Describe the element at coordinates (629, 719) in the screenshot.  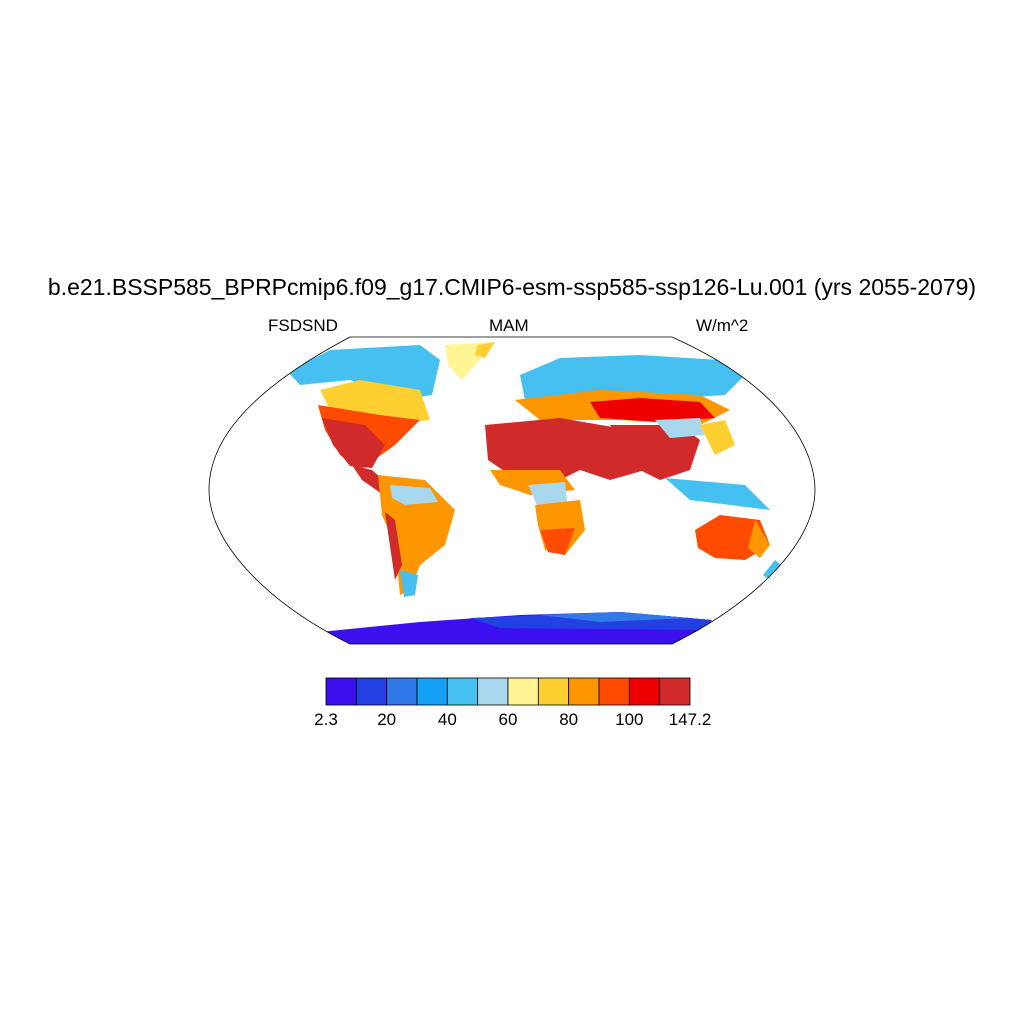
I see `colorbar-label-5: 100` at that location.